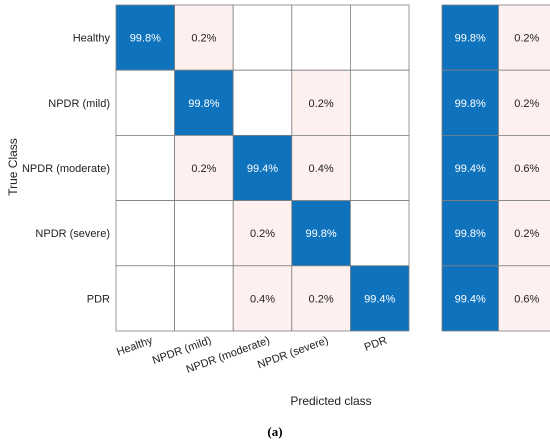 This screenshot has width=550, height=441. What do you see at coordinates (98, 299) in the screenshot?
I see `y-tick-label: PDR` at bounding box center [98, 299].